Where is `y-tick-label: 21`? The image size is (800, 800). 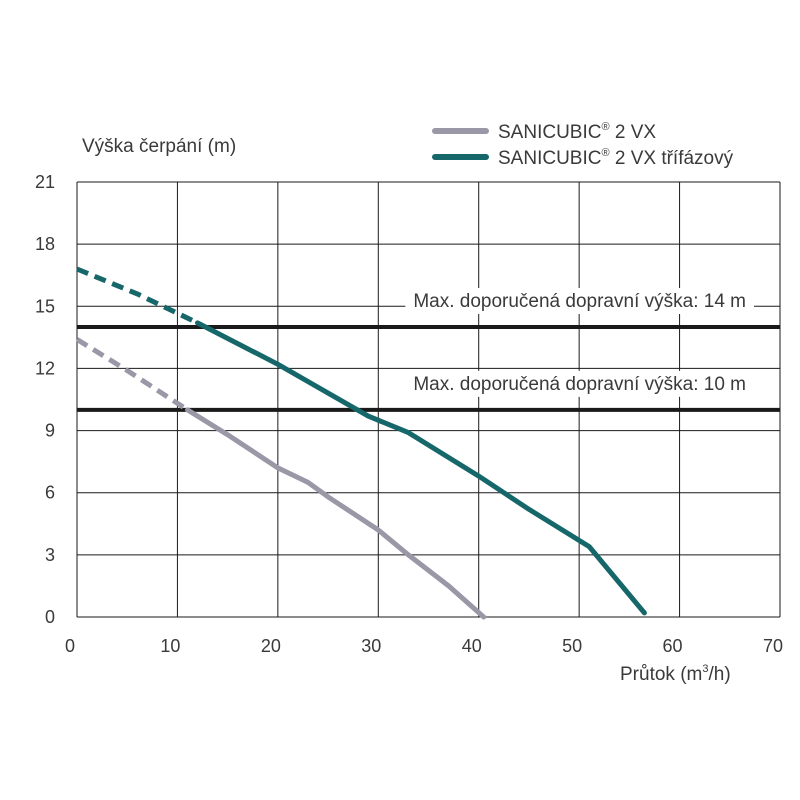 y-tick-label: 21 is located at coordinates (45, 182).